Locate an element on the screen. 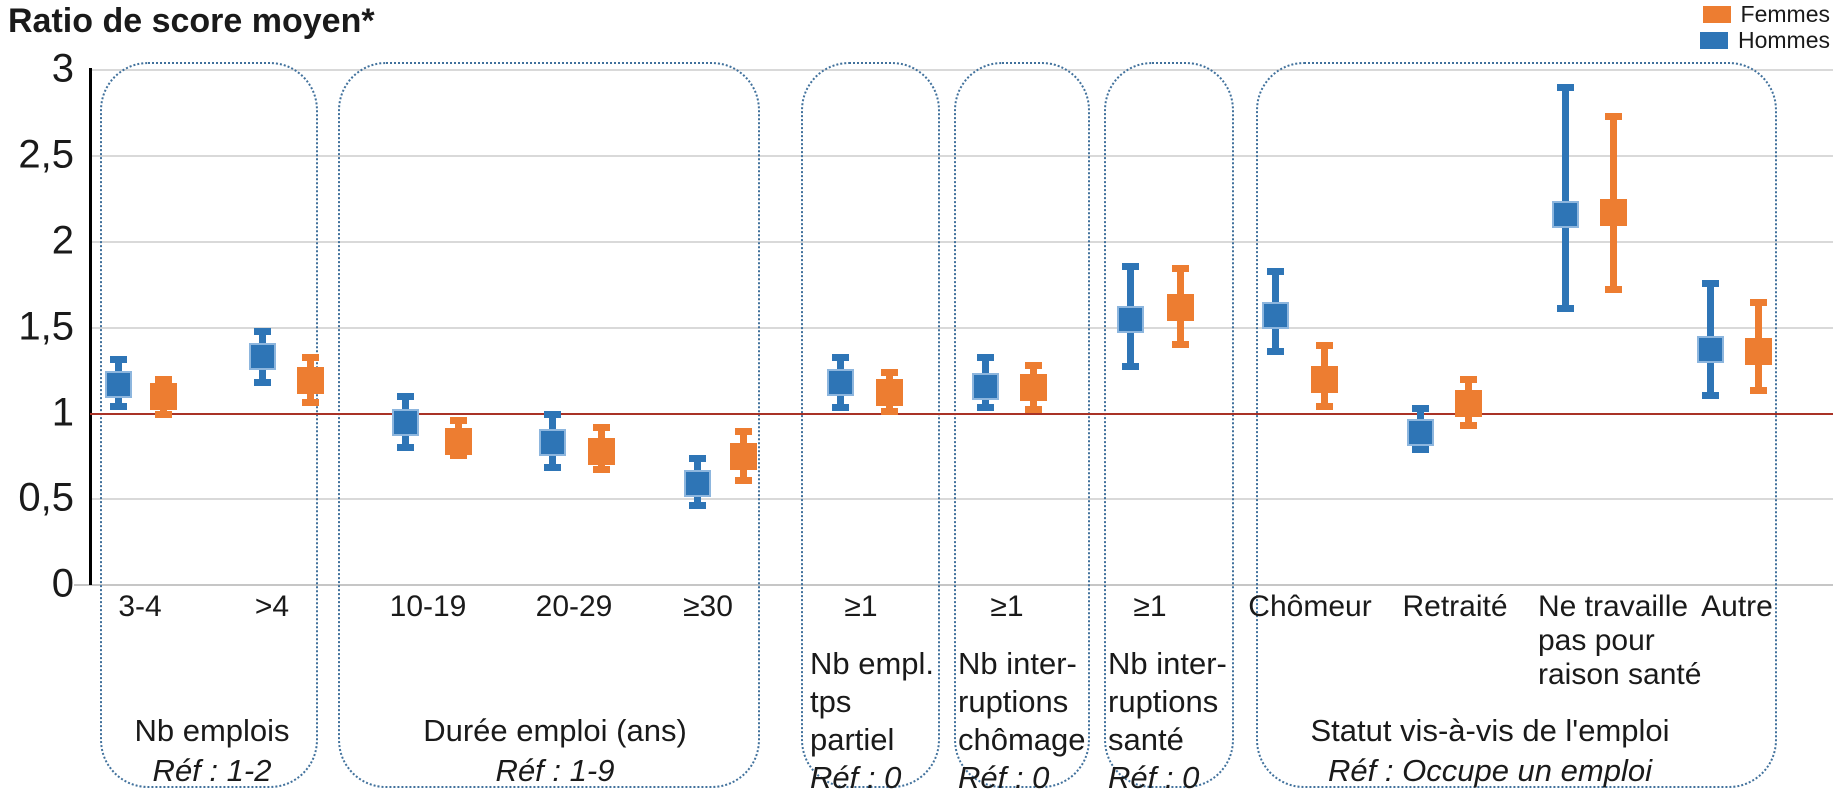 This screenshot has height=795, width=1833. error-bar-cap-bottom-hommes-g5c2 is located at coordinates (1565, 308).